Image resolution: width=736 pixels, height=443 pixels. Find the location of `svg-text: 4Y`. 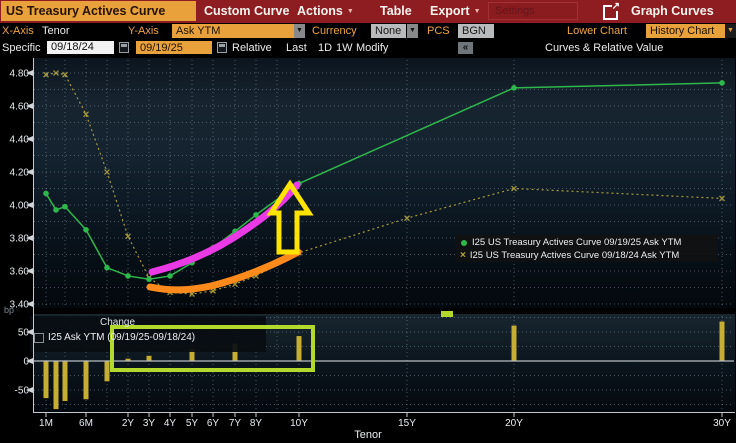

svg-text: 4Y is located at coordinates (170, 423).